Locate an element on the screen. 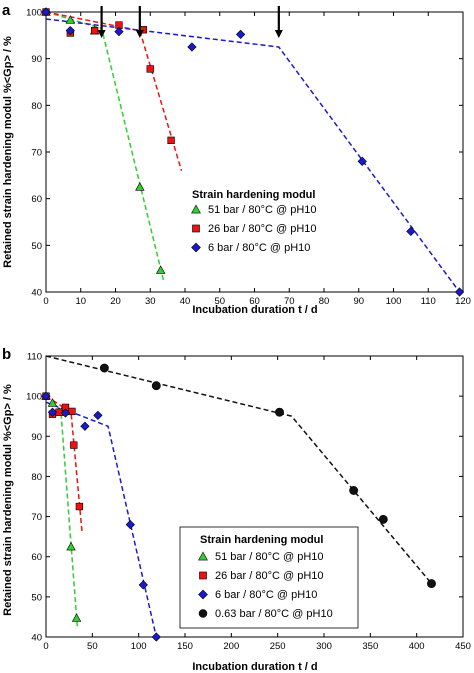  panel-a-legend-title: Strain hardening modul is located at coordinates (253, 195).